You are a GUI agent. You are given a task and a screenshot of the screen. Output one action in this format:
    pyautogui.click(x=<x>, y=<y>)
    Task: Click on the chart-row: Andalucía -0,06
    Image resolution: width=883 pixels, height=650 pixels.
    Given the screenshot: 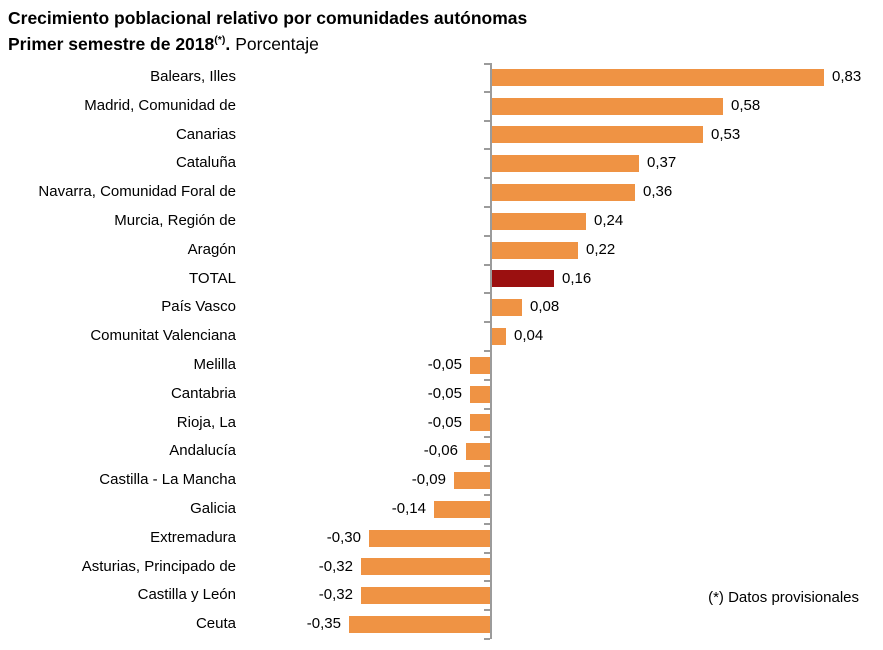 What is the action you would take?
    pyautogui.click(x=441, y=451)
    